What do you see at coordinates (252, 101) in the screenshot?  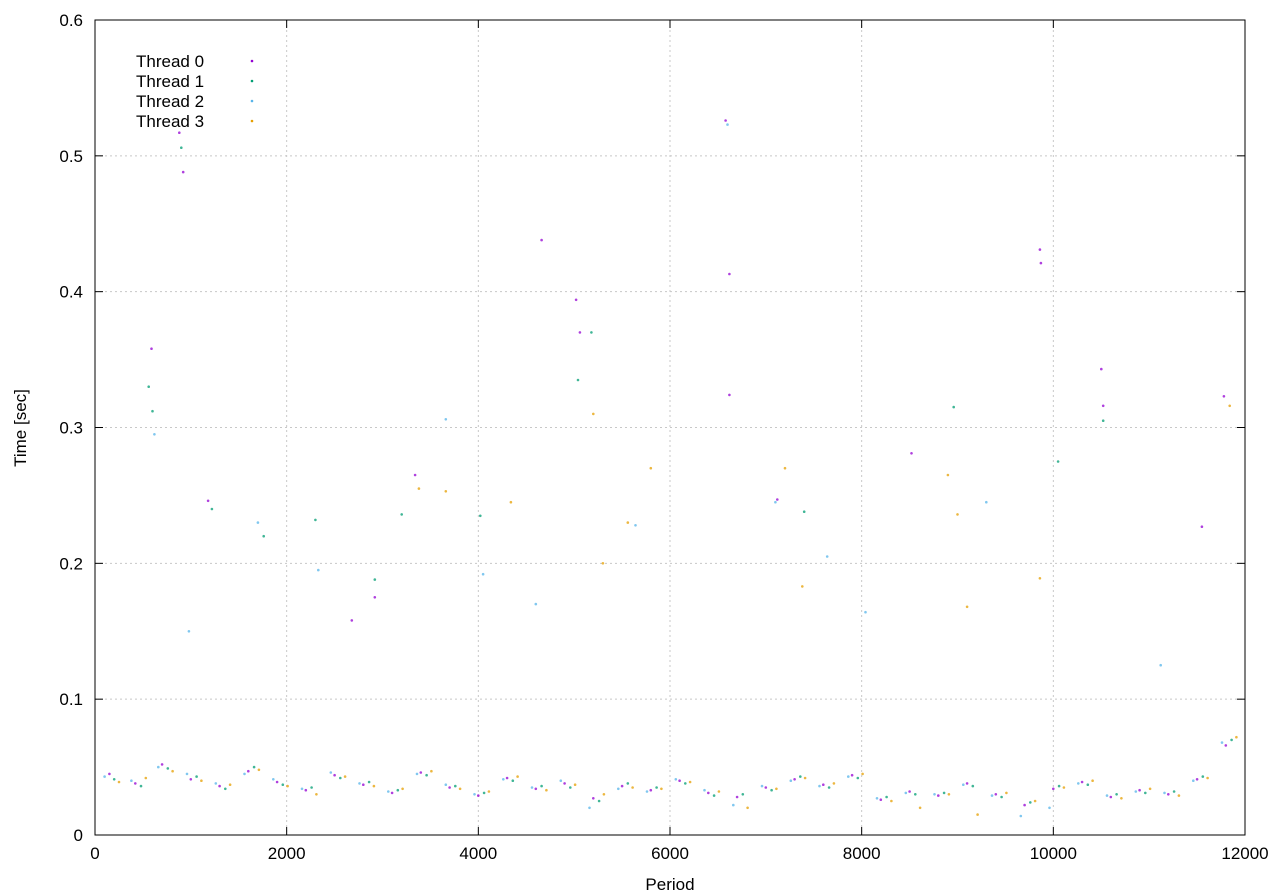 I see `legend-marker` at bounding box center [252, 101].